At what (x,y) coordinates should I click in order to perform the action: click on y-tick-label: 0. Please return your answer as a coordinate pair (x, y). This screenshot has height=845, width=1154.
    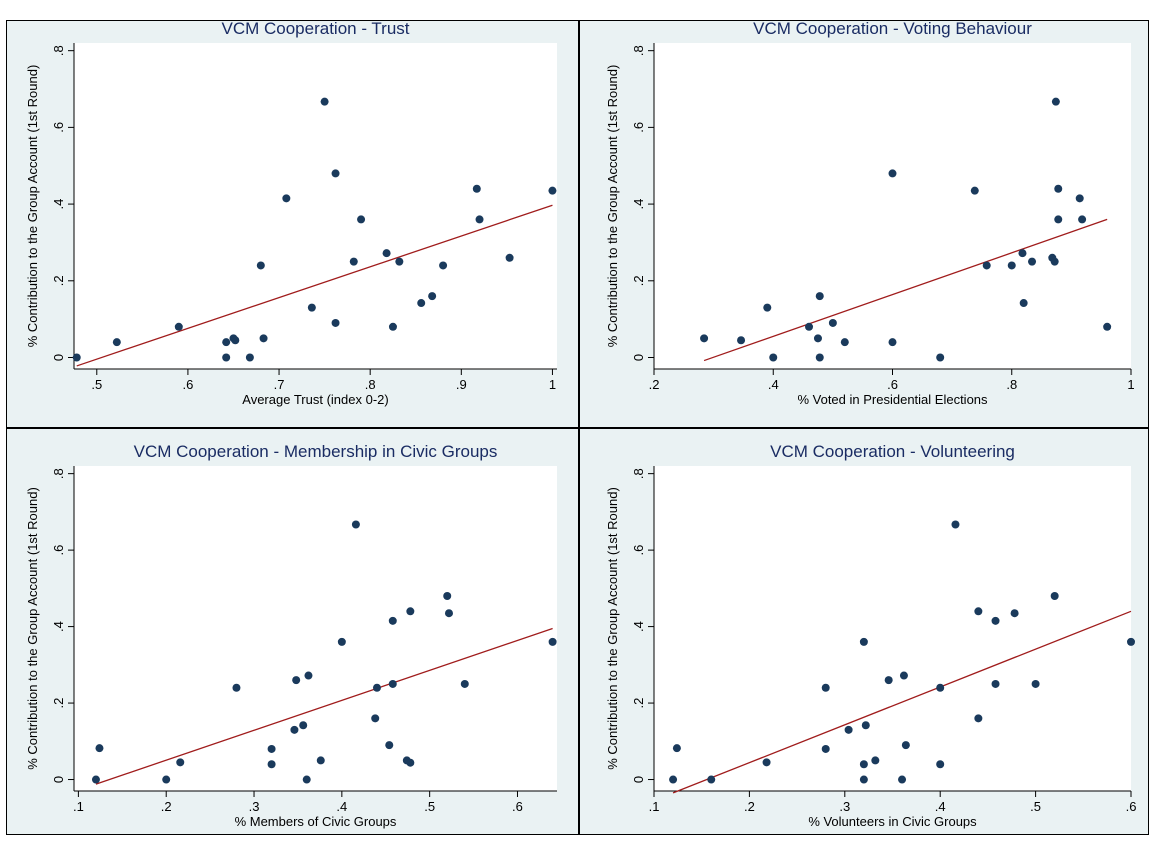
    Looking at the image, I should click on (58, 779).